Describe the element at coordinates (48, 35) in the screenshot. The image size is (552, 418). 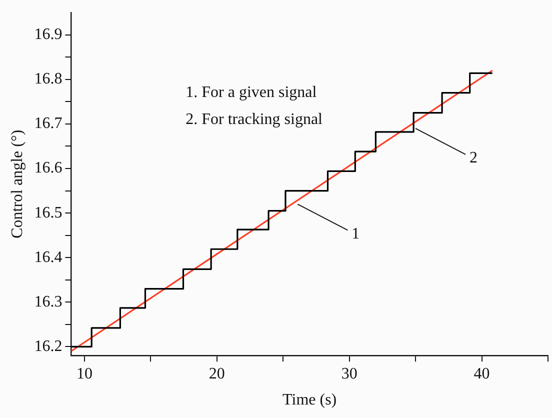
I see `y-tick-label: 16.9` at that location.